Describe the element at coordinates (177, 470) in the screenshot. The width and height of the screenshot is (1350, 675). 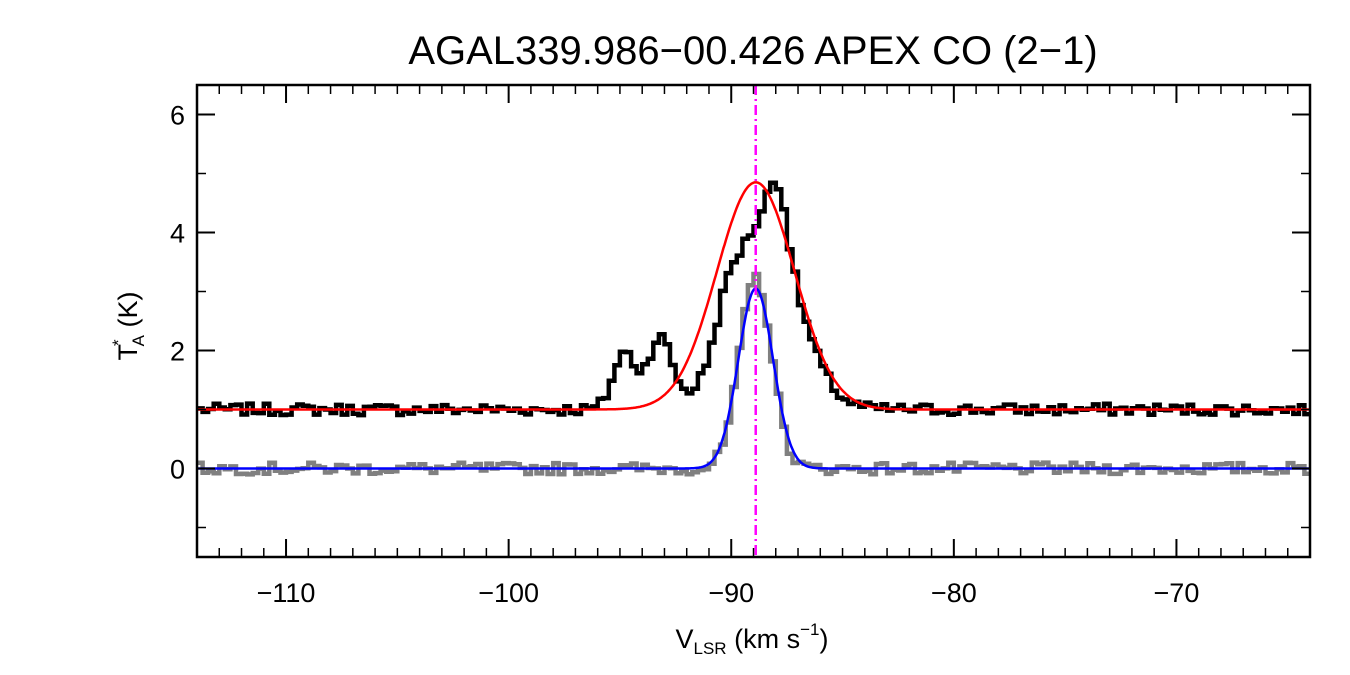
I see `y-tick-label: 0` at that location.